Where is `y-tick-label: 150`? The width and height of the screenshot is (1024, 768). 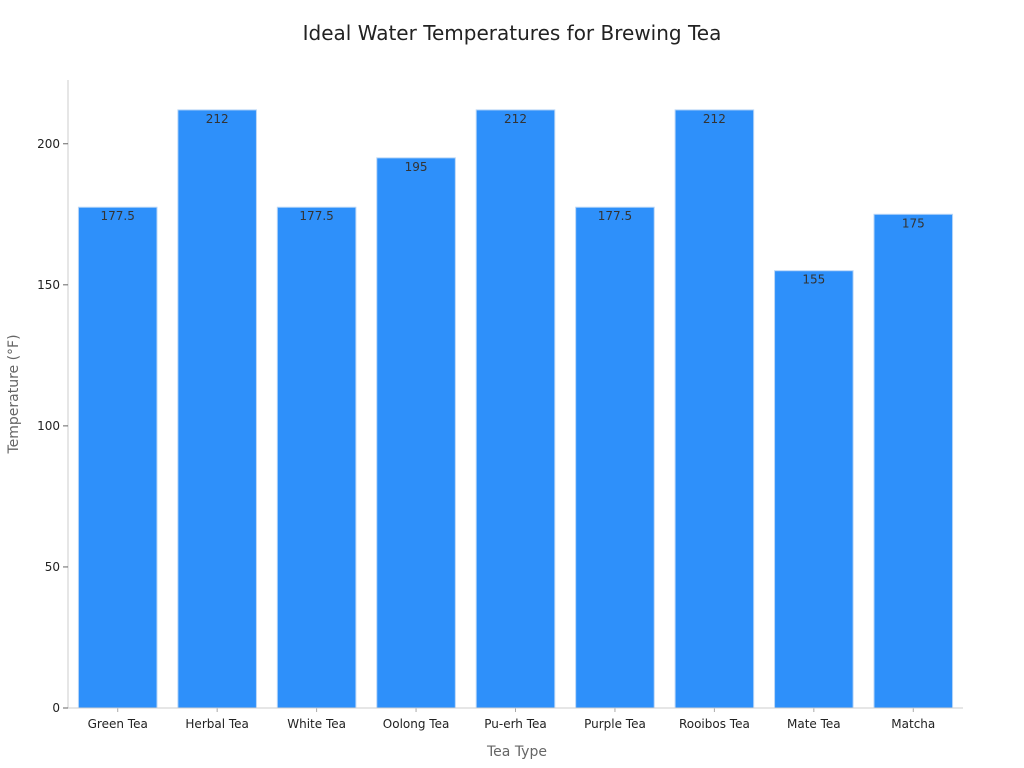
y-tick-label: 150 is located at coordinates (48, 285).